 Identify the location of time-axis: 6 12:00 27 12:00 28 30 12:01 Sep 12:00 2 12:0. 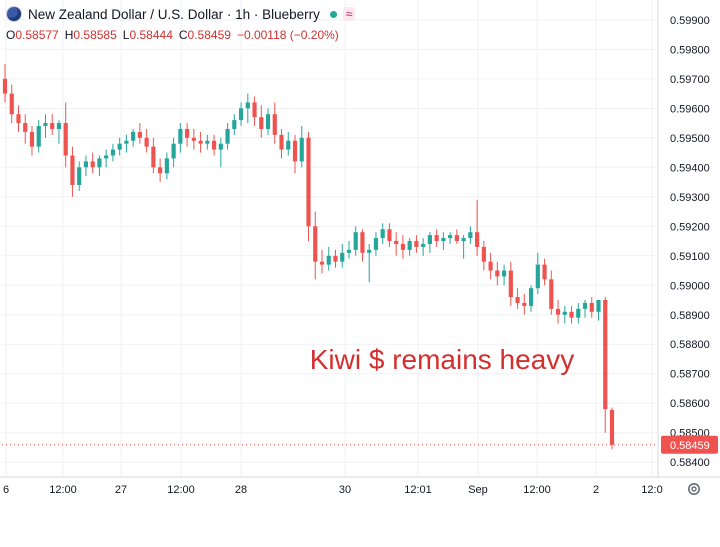
(360, 486).